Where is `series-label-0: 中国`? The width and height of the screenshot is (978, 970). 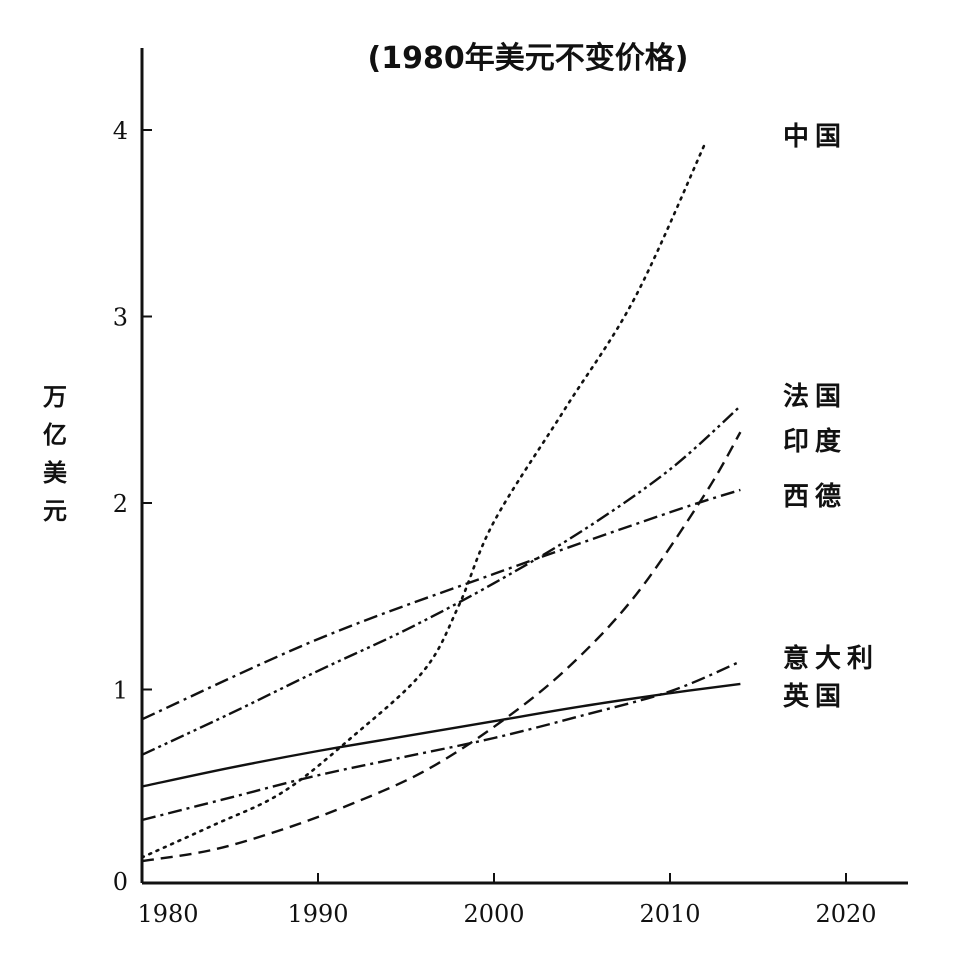 series-label-0: 中国 is located at coordinates (815, 137).